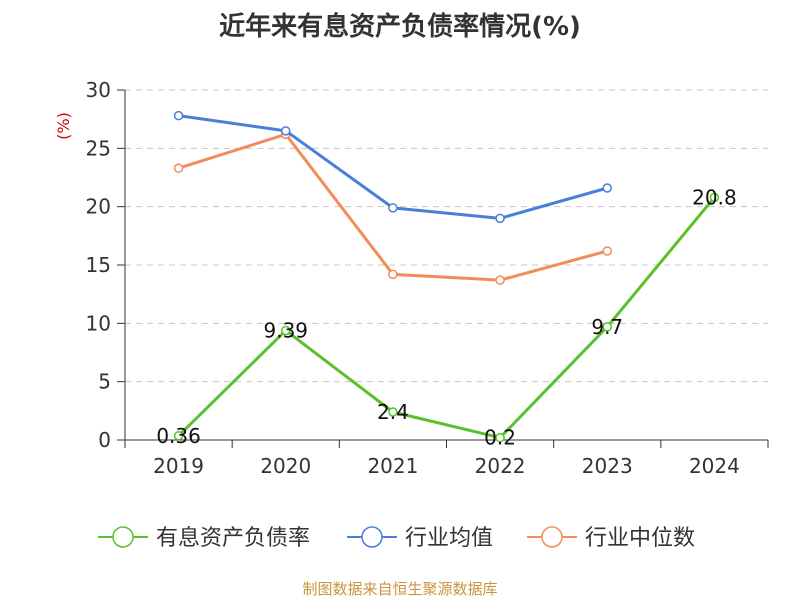 Image resolution: width=800 pixels, height=600 pixels. I want to click on y-tick-label: 25, so click(98, 148).